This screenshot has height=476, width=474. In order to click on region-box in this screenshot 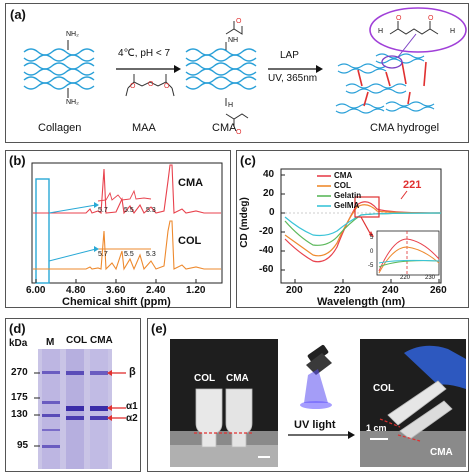, I will do `click(42, 231)`.